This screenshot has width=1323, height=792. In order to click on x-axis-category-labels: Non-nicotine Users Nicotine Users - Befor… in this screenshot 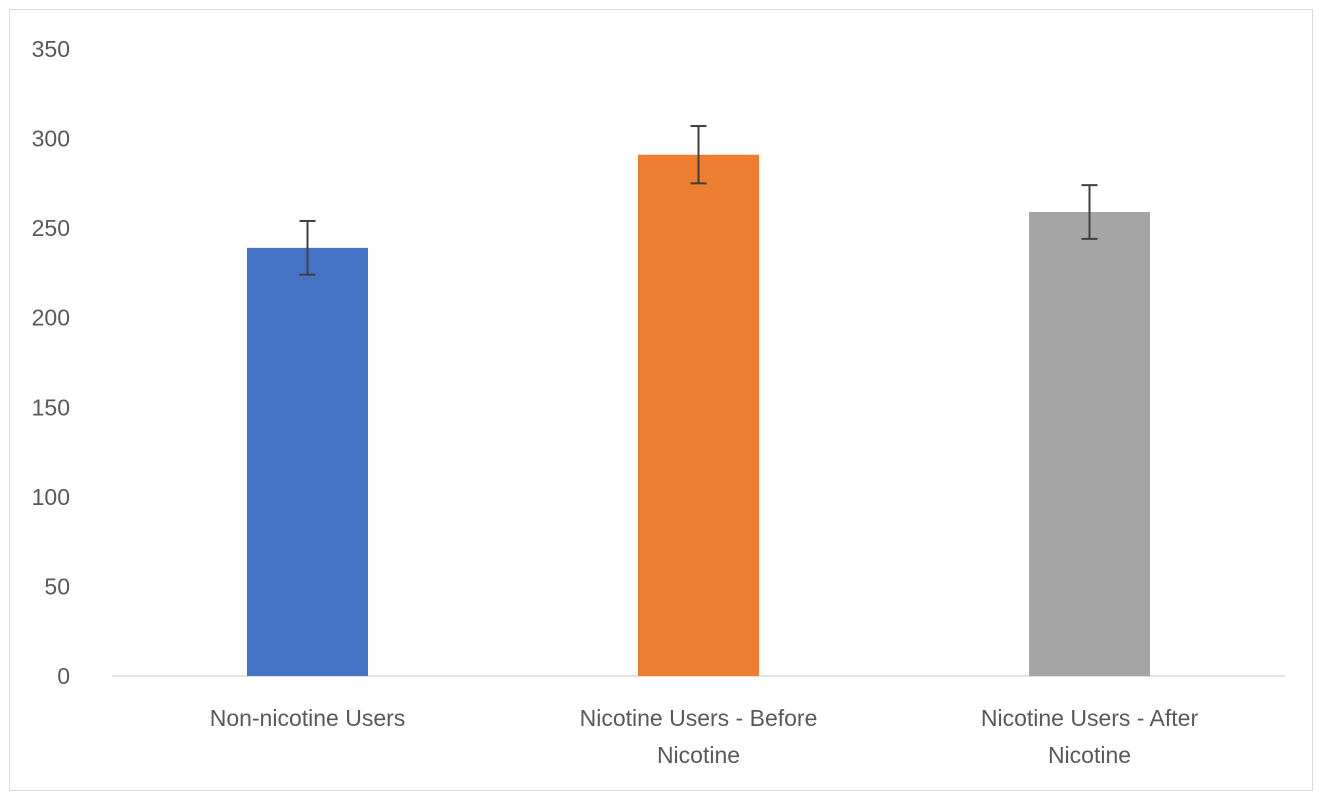, I will do `click(704, 736)`.